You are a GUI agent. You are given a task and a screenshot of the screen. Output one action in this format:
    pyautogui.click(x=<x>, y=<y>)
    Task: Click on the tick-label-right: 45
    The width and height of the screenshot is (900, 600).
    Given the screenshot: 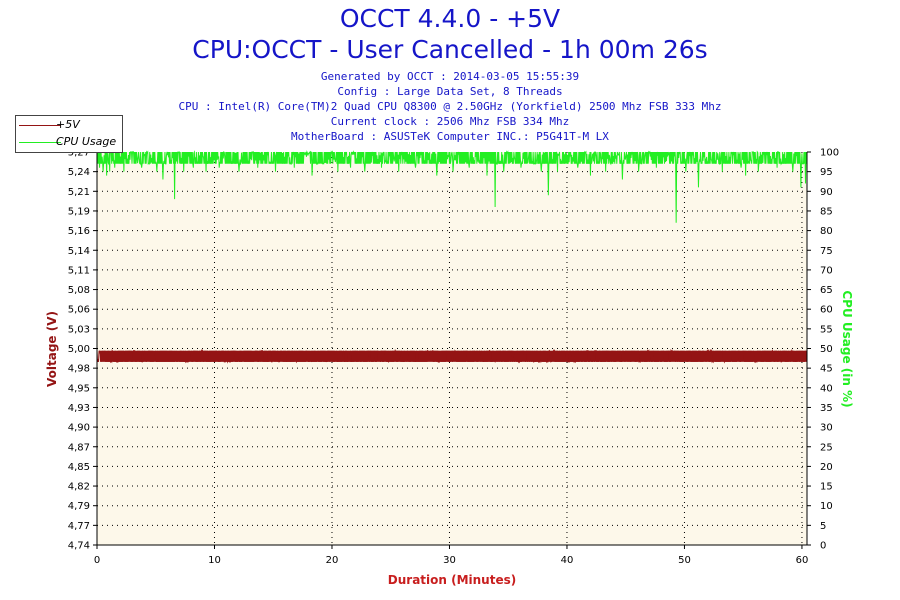 What is the action you would take?
    pyautogui.click(x=826, y=369)
    